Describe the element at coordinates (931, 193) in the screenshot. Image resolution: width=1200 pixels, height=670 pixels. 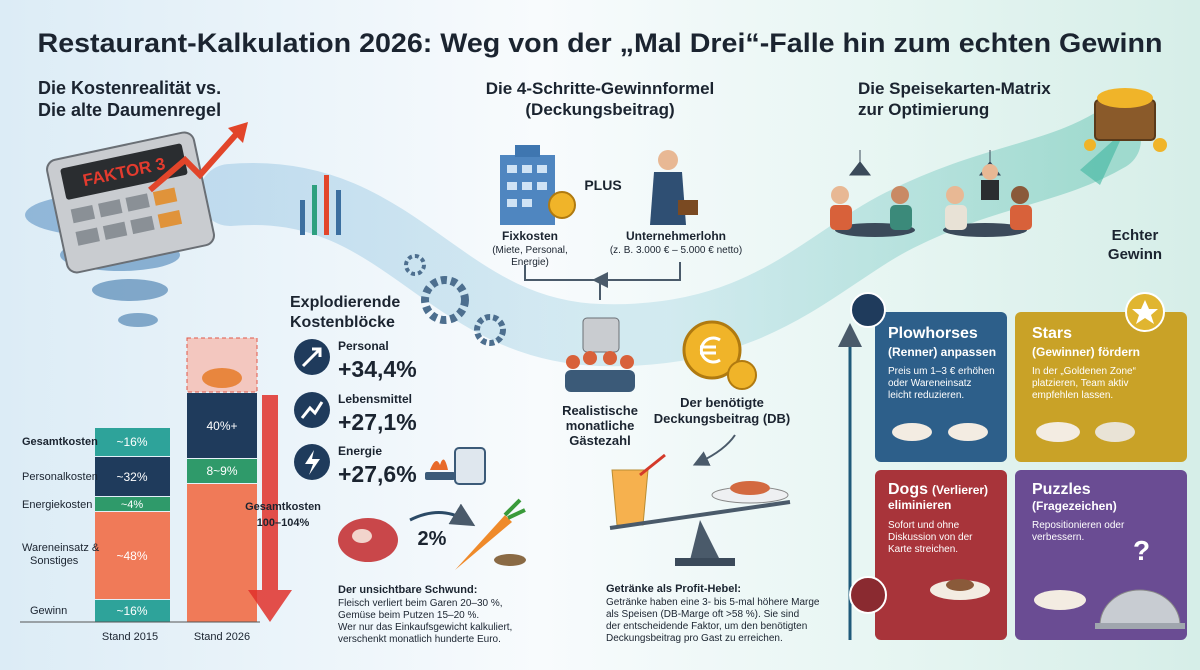
I see `restaurant-scene` at that location.